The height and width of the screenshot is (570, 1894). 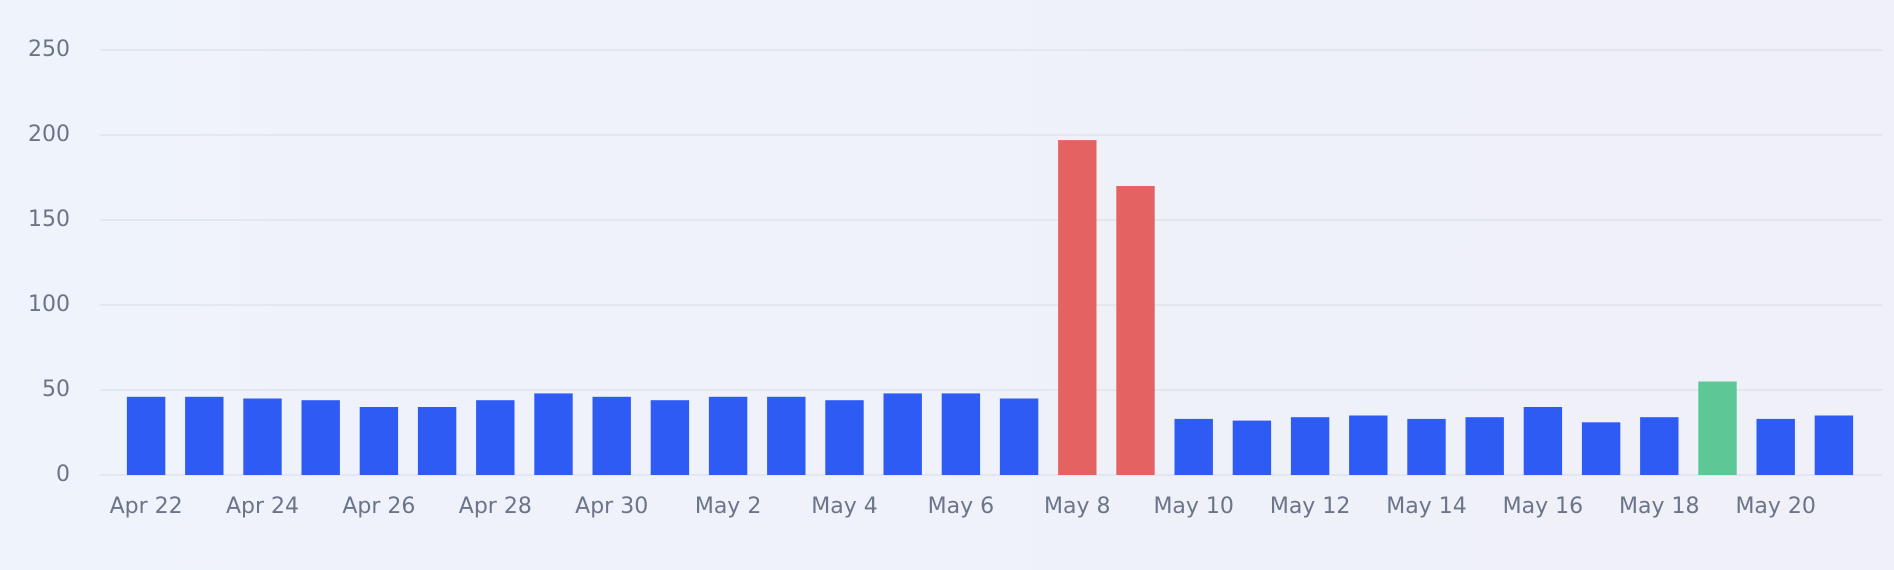 What do you see at coordinates (1193, 506) in the screenshot?
I see `x-tick-label: May 10` at bounding box center [1193, 506].